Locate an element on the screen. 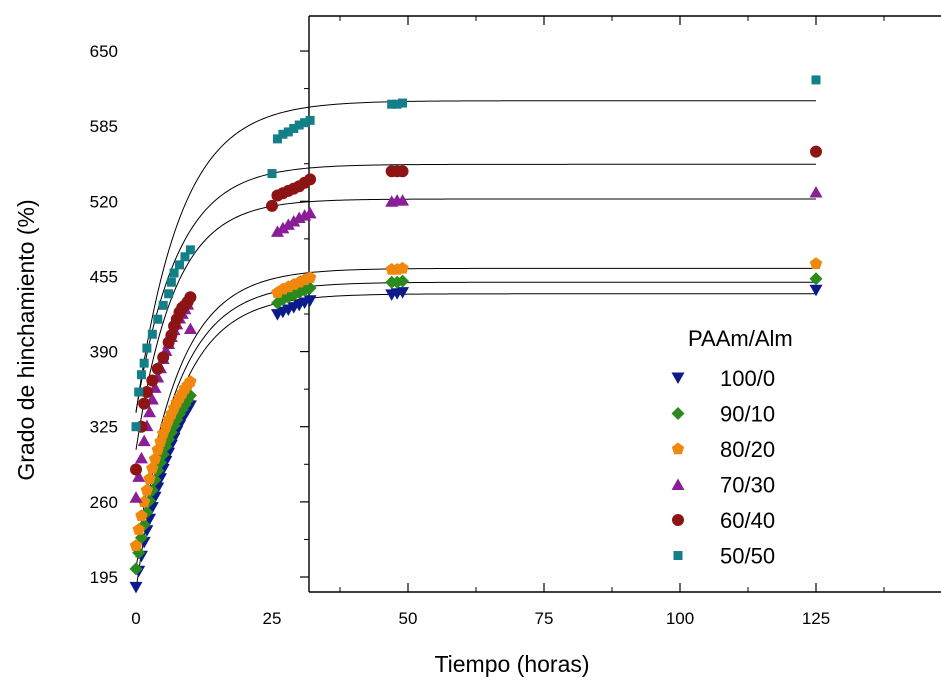  y-tick-label: 520 is located at coordinates (104, 201).